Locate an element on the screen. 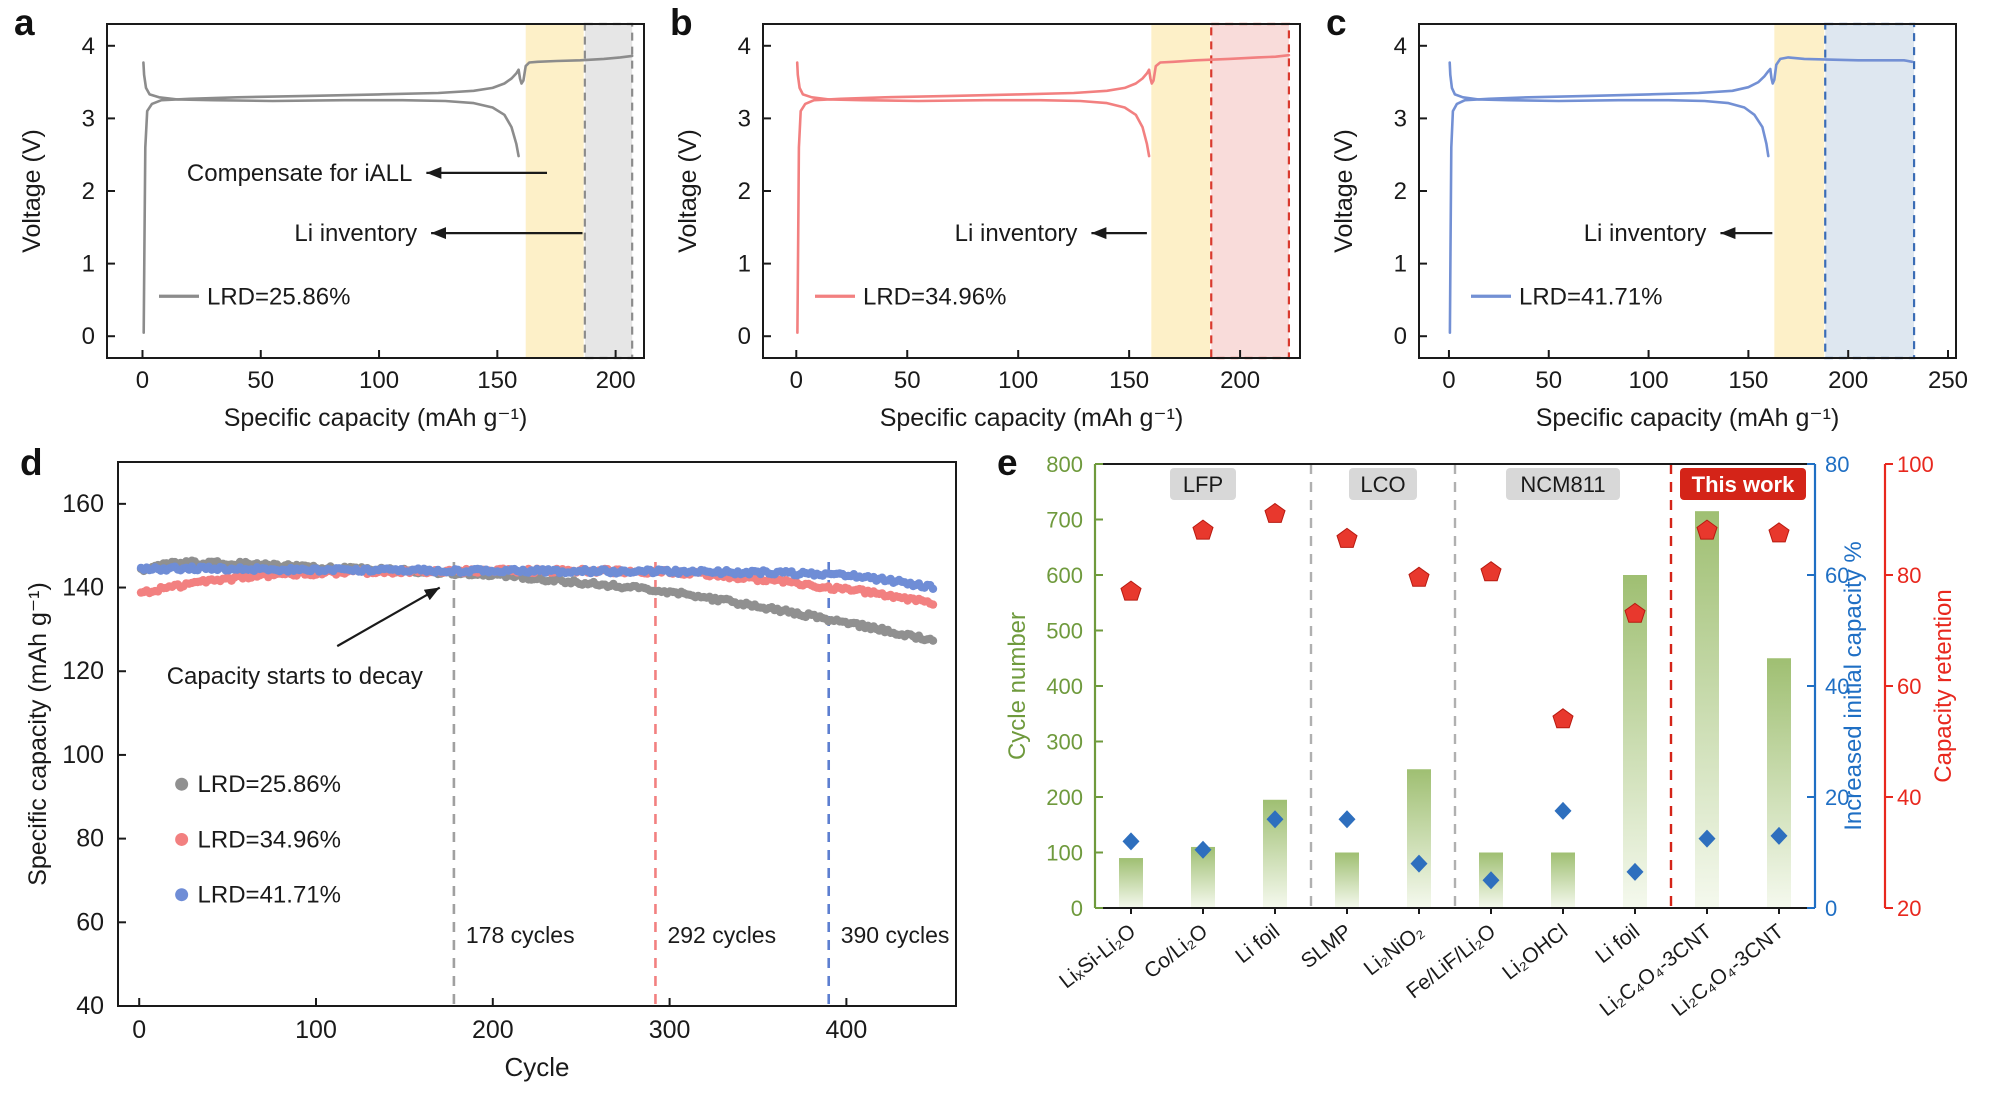  panel-label-c: c is located at coordinates (1336, 22).